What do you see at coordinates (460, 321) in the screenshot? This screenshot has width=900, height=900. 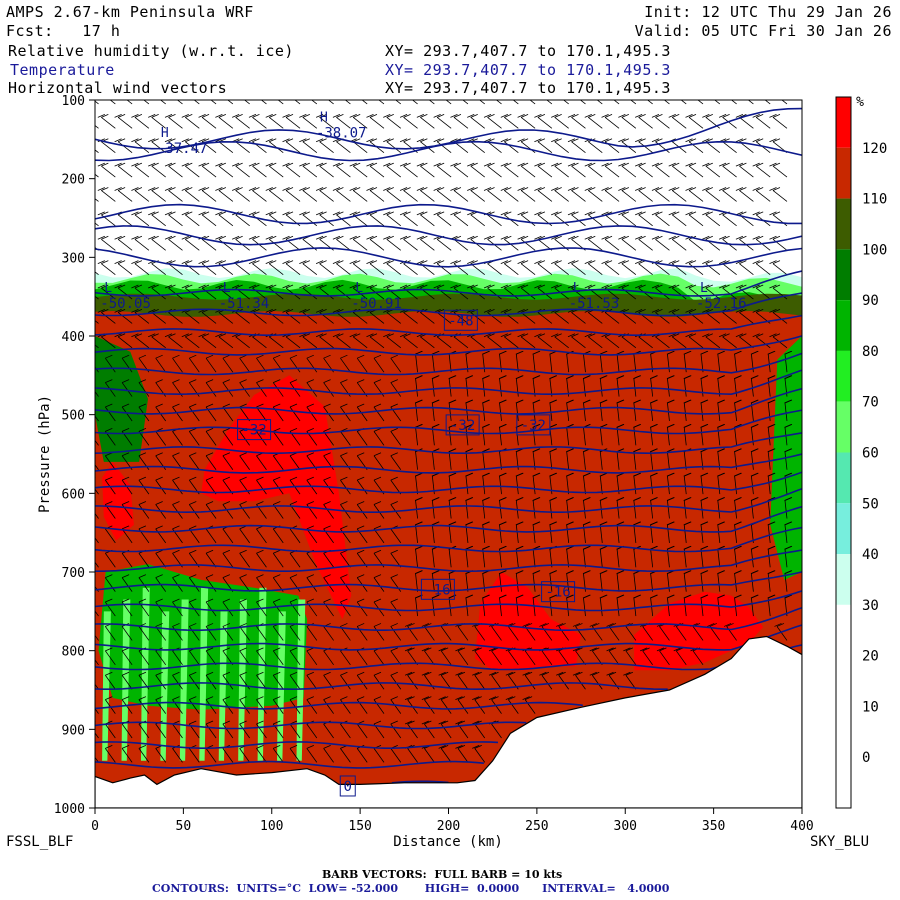 I see `contour-label: -48` at bounding box center [460, 321].